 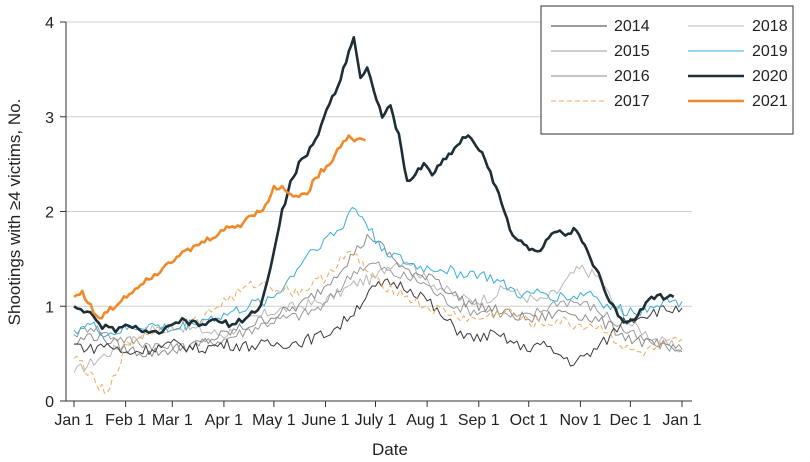 I want to click on x-tick-label: Feb 1, so click(x=125, y=420).